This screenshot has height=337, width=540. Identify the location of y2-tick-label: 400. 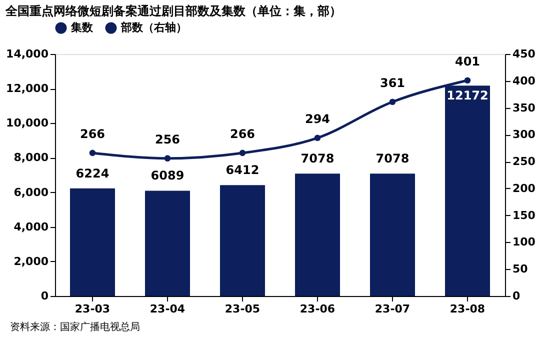
(524, 81).